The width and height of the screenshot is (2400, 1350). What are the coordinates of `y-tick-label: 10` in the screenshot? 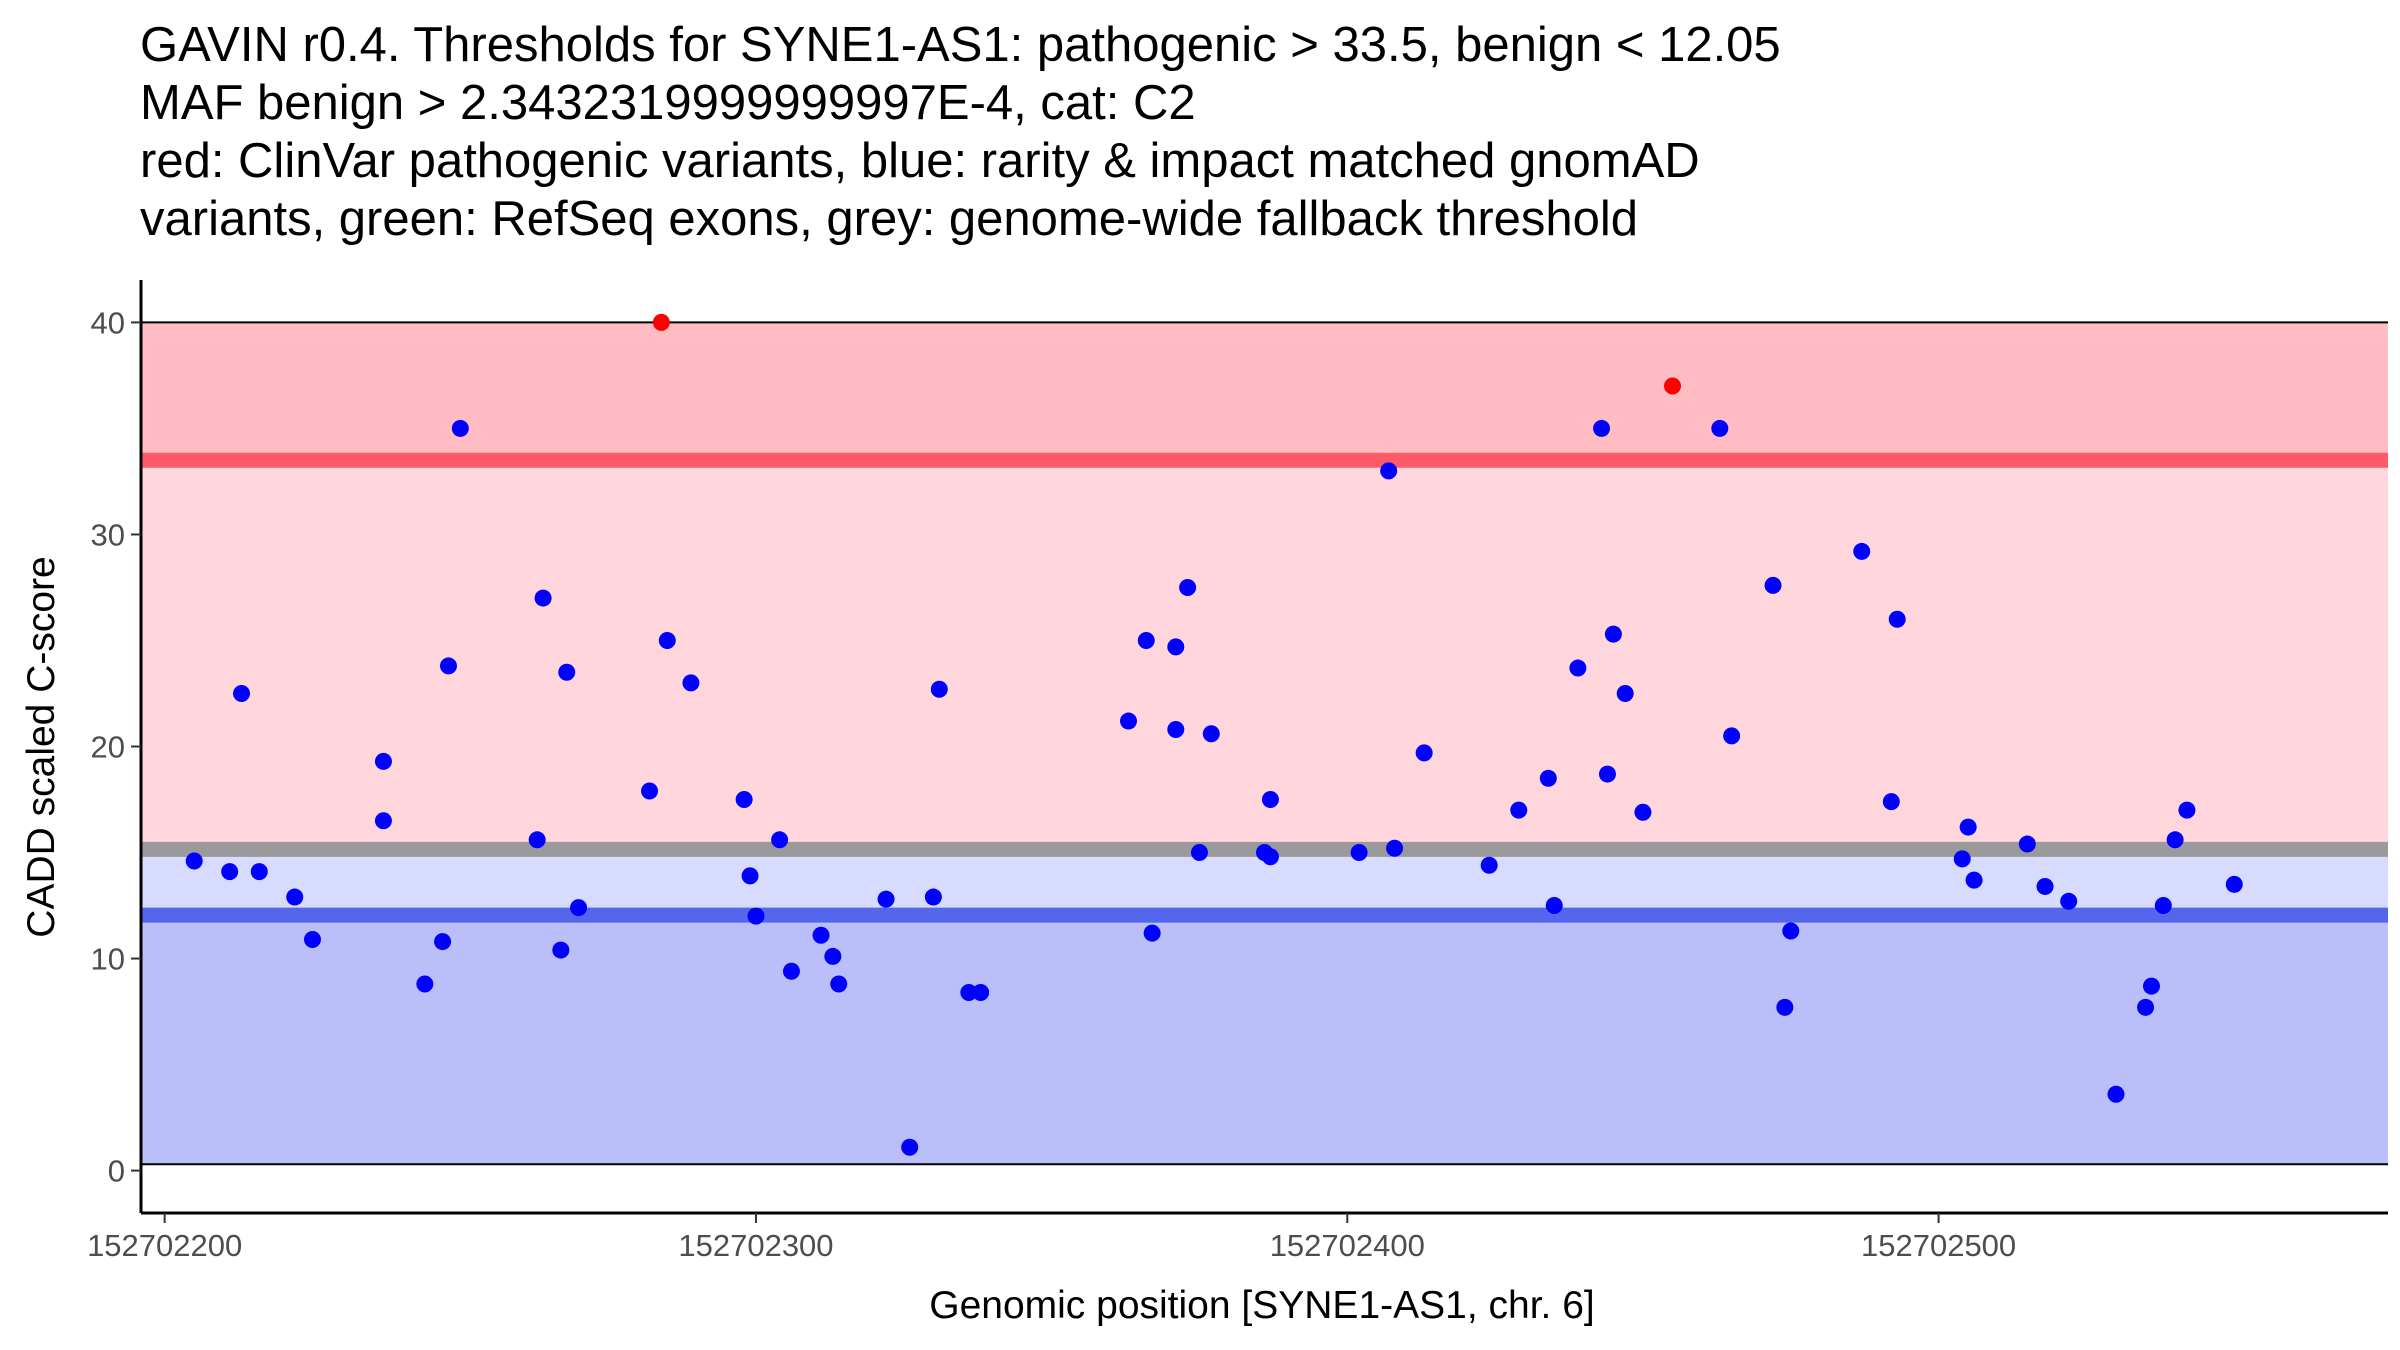 It's located at (108, 959).